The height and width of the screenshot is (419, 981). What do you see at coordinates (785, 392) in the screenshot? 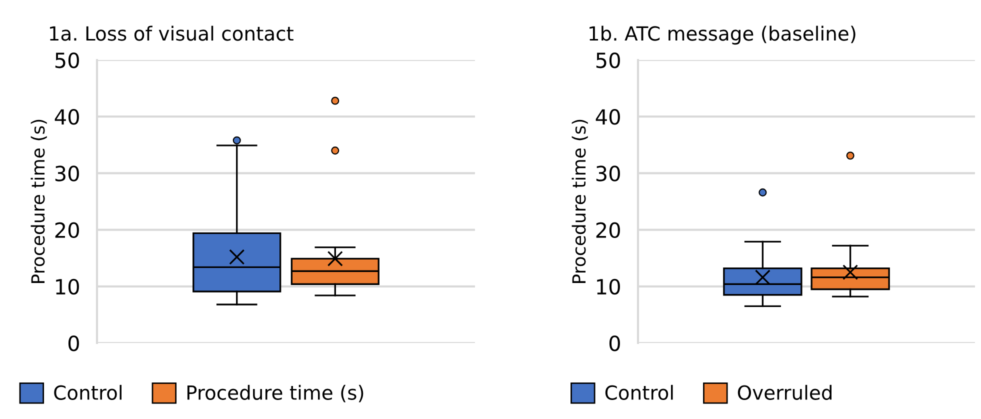
I see `legend-label: Overruled` at bounding box center [785, 392].